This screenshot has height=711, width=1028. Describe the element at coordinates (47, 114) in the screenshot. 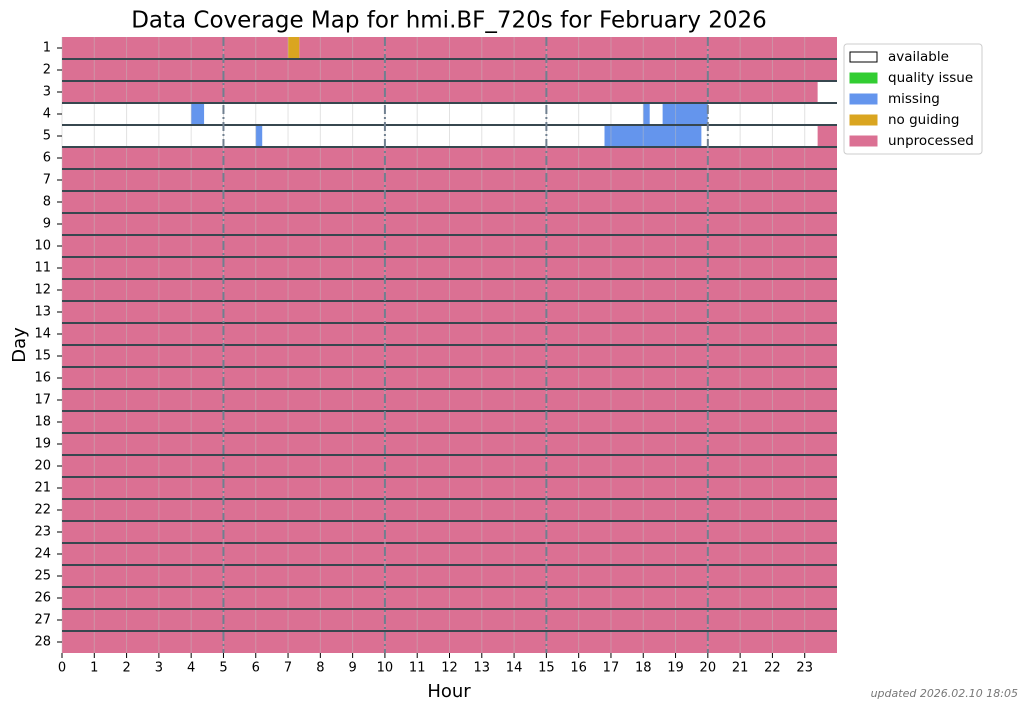

I see `y-tick-label: 4` at that location.